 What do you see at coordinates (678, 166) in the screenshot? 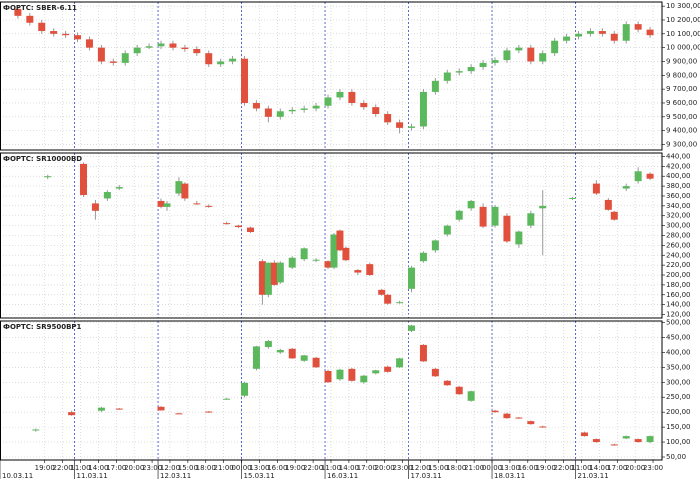
I see `y-tick-label: 420,00` at bounding box center [678, 166].